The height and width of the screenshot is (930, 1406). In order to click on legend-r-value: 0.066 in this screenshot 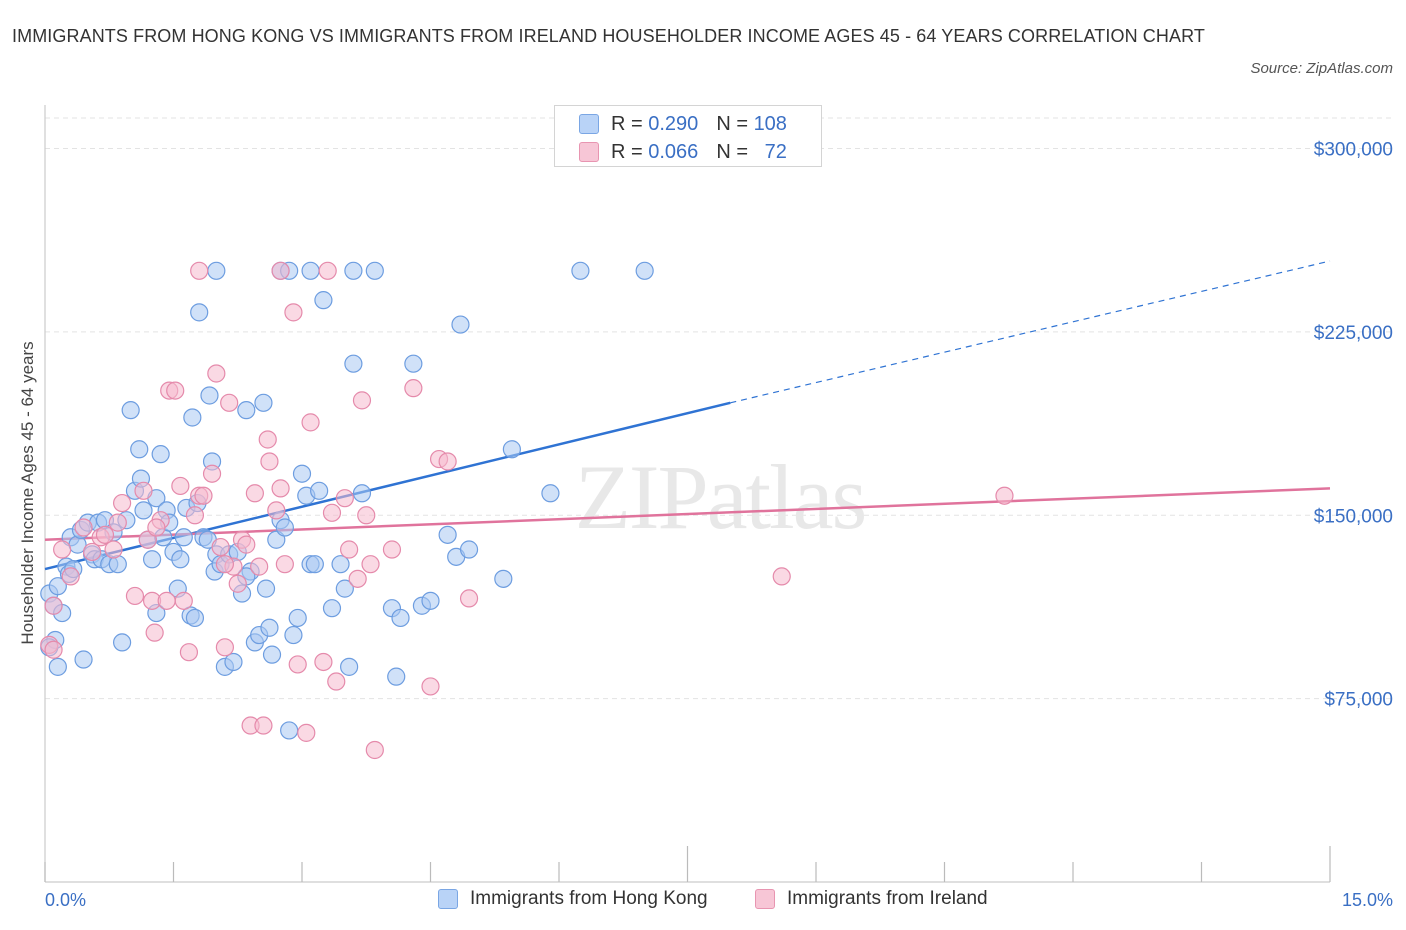, I will do `click(673, 151)`.